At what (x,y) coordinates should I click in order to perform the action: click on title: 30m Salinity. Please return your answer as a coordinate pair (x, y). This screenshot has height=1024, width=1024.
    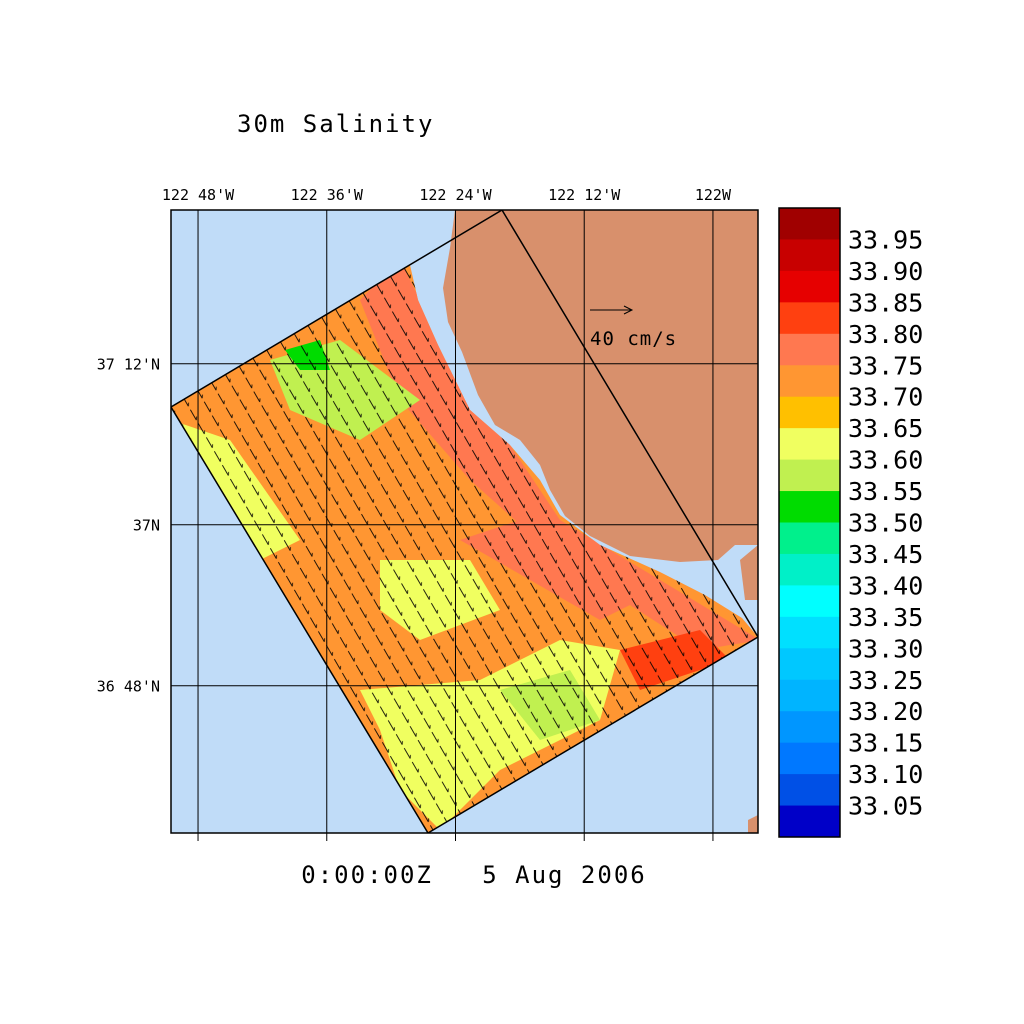
    Looking at the image, I should click on (335, 124).